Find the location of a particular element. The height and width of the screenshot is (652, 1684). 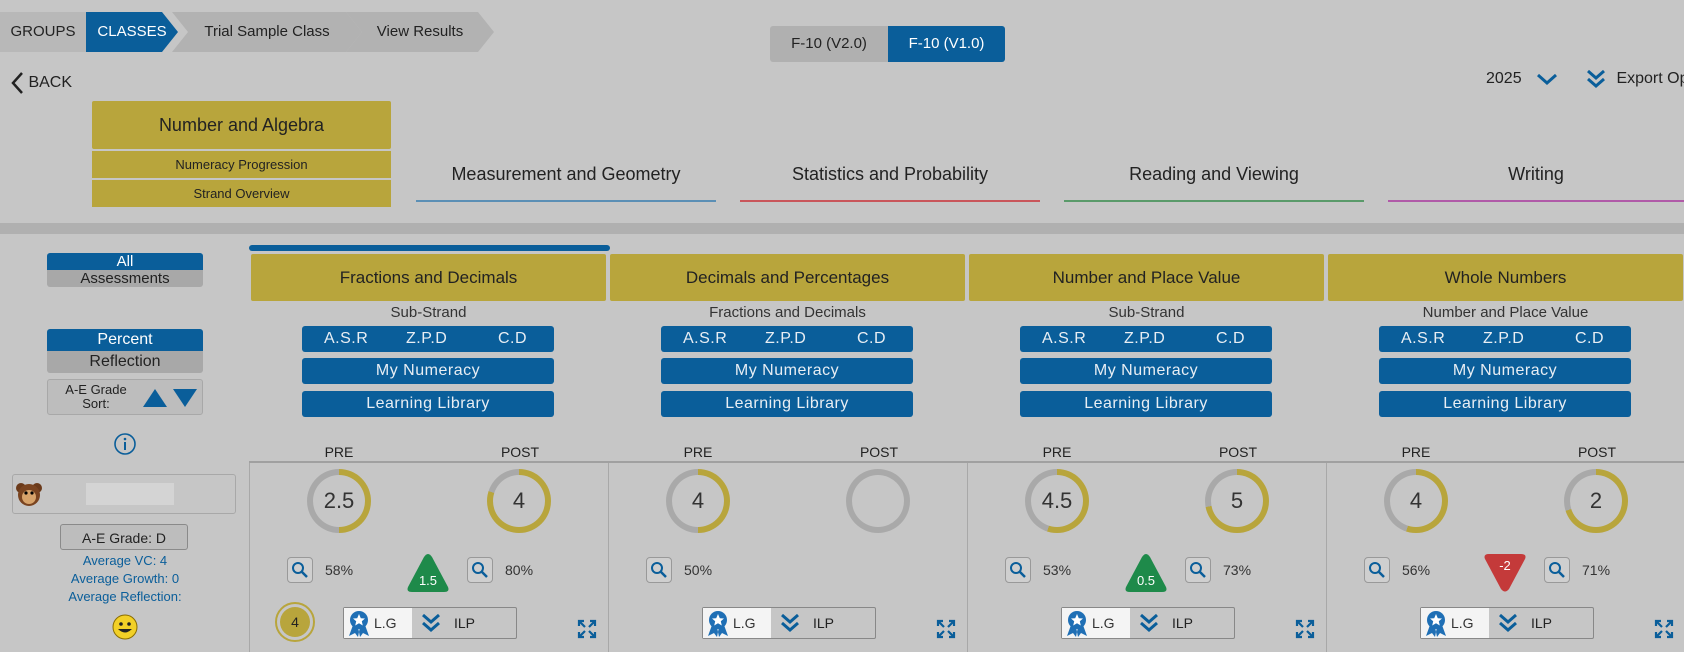

breadcrumb-class: Trial Sample Class is located at coordinates (267, 32).